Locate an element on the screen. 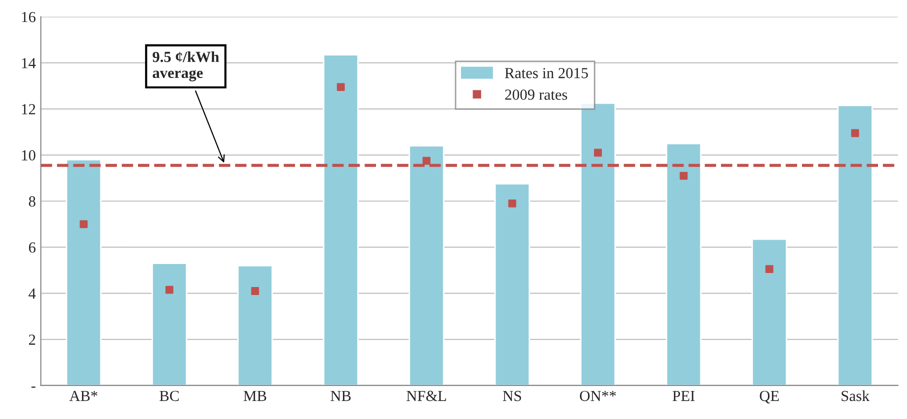 This screenshot has height=419, width=907. x-tick-label: NB is located at coordinates (340, 395).